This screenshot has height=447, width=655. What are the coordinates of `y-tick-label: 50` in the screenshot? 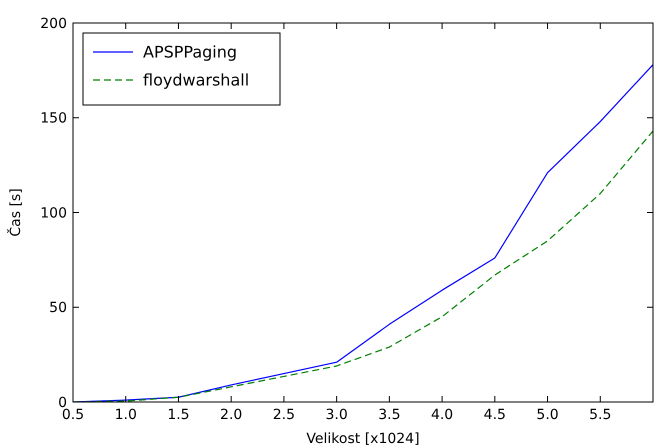 It's located at (58, 308).